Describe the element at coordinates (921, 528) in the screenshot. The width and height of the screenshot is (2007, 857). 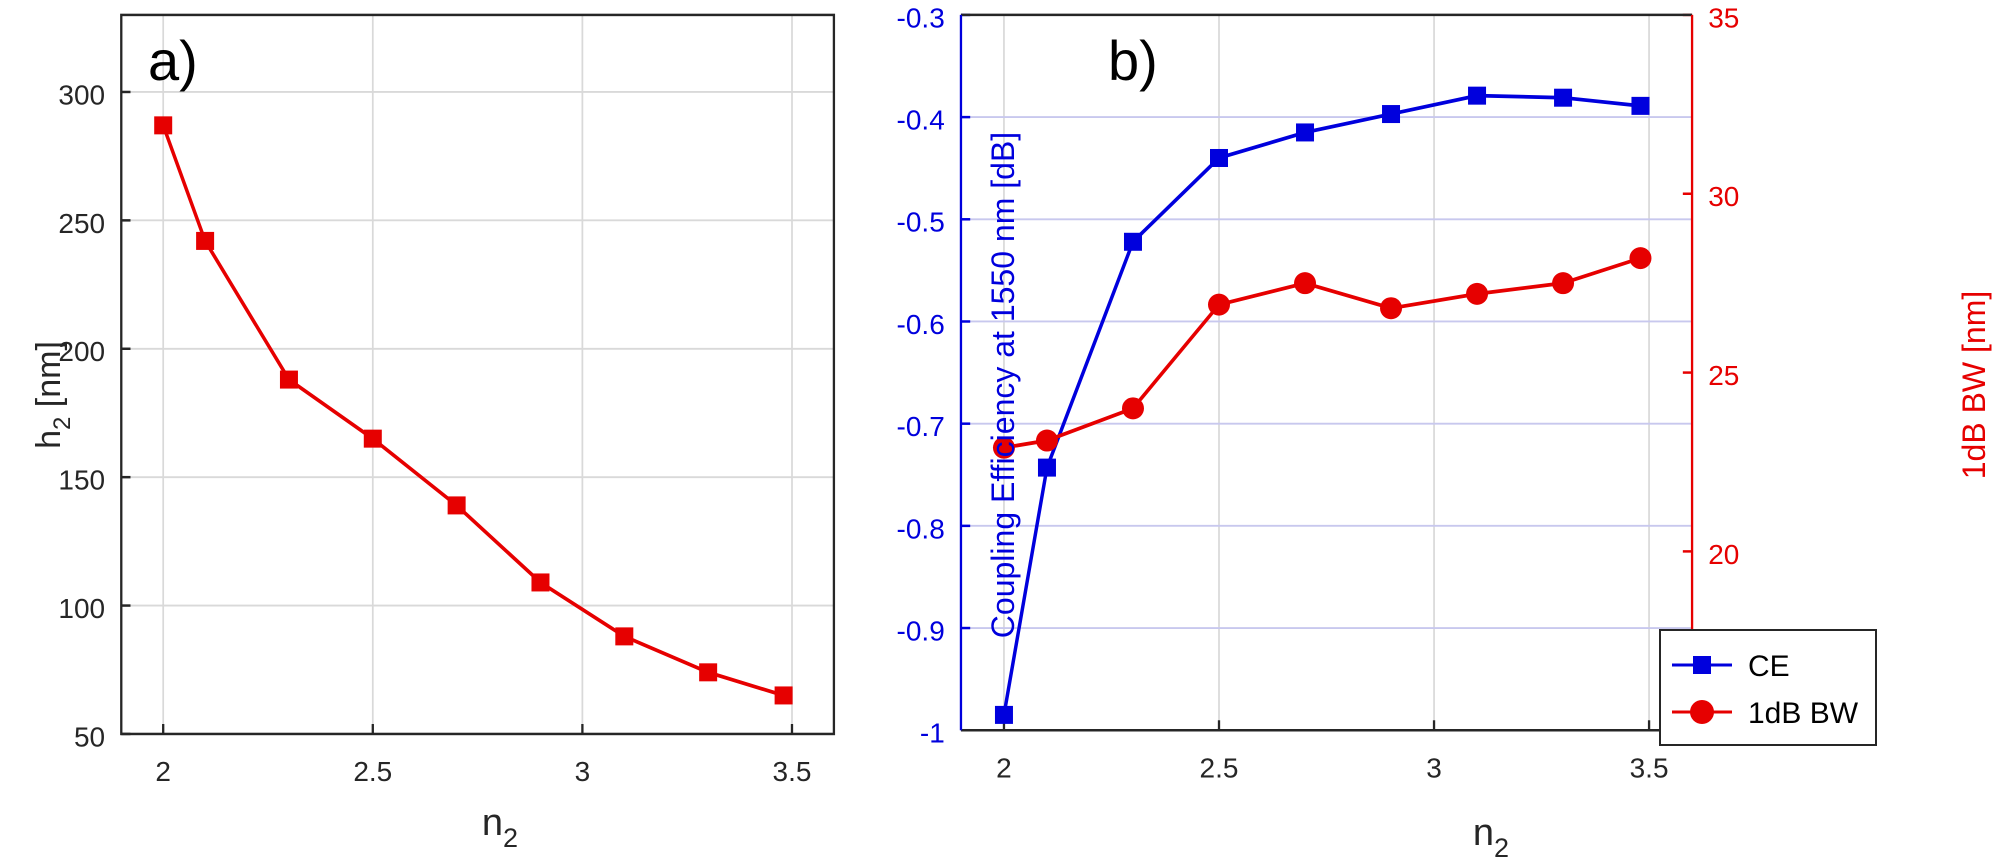
I see `left-y-tick-label: -0.8` at that location.